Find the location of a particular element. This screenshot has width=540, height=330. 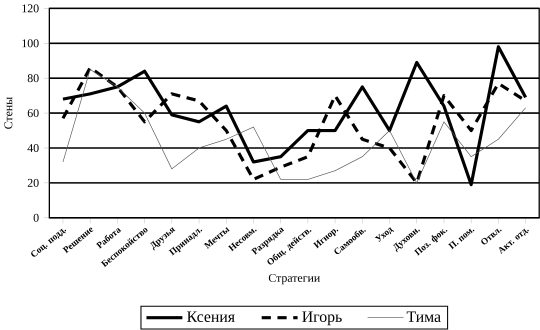

y-tick-label: 40 is located at coordinates (33, 148).